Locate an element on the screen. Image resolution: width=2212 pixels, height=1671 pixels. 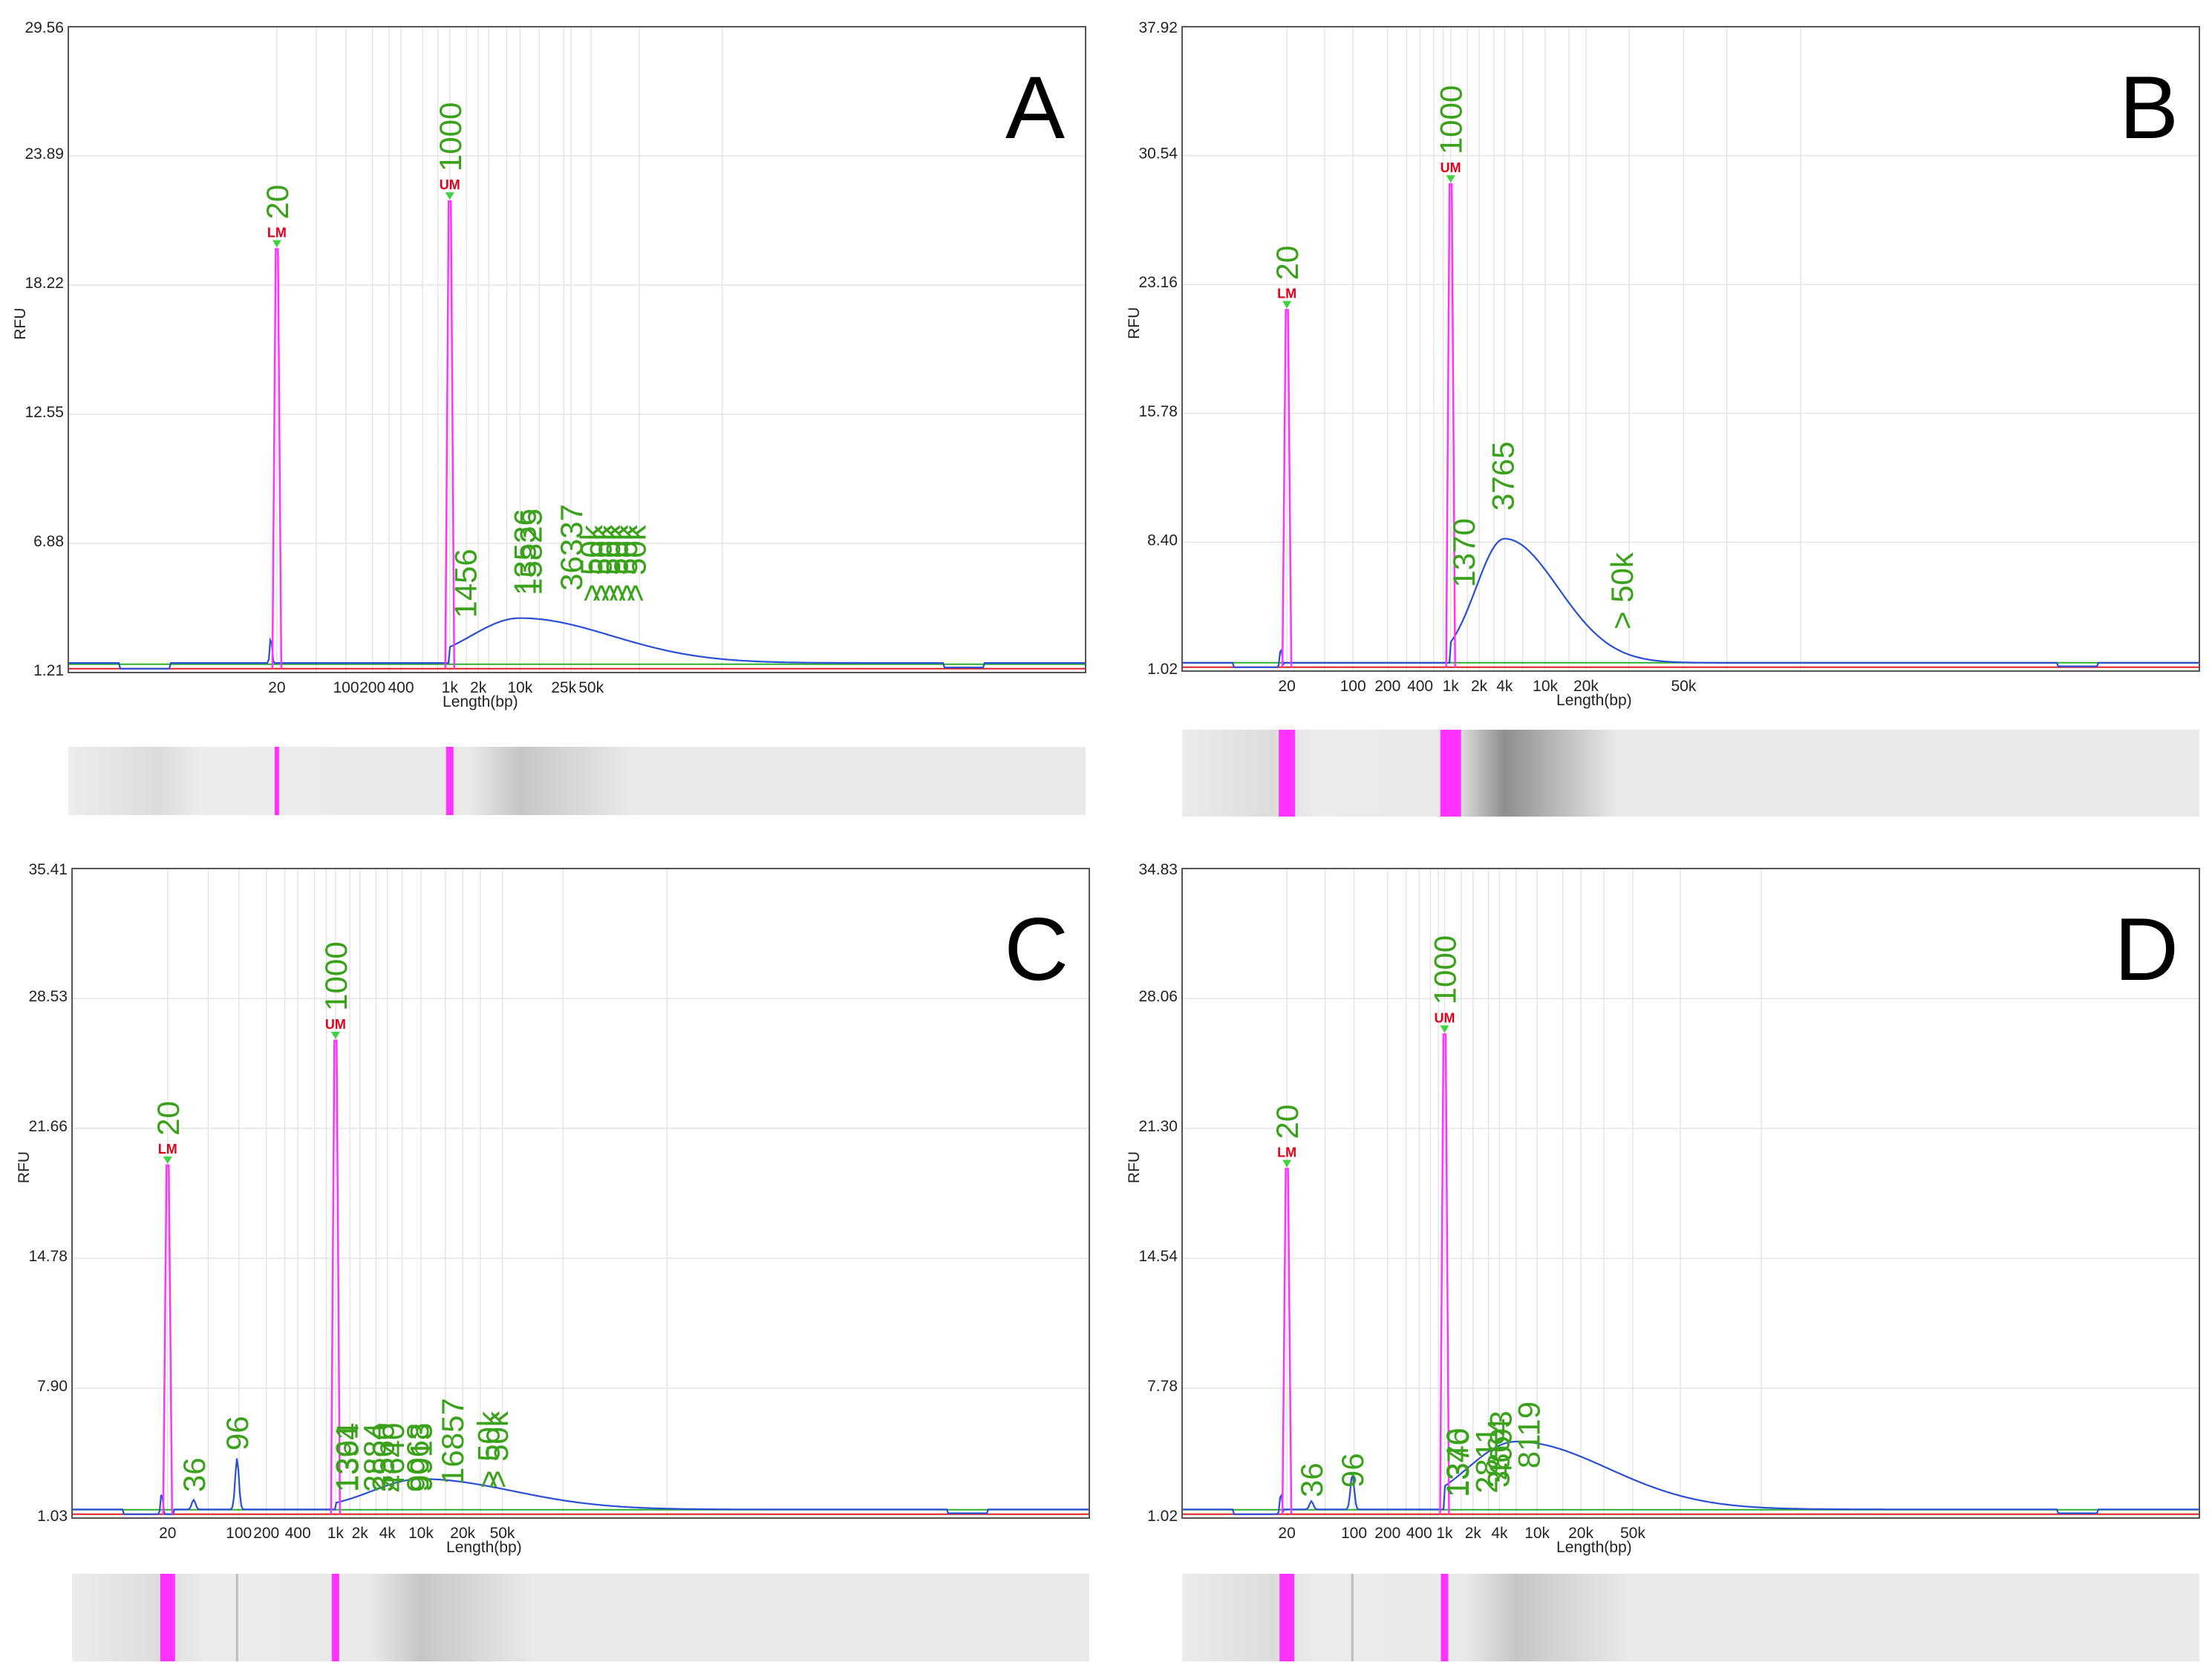
y-tick-label: 1.21 is located at coordinates (49, 670).